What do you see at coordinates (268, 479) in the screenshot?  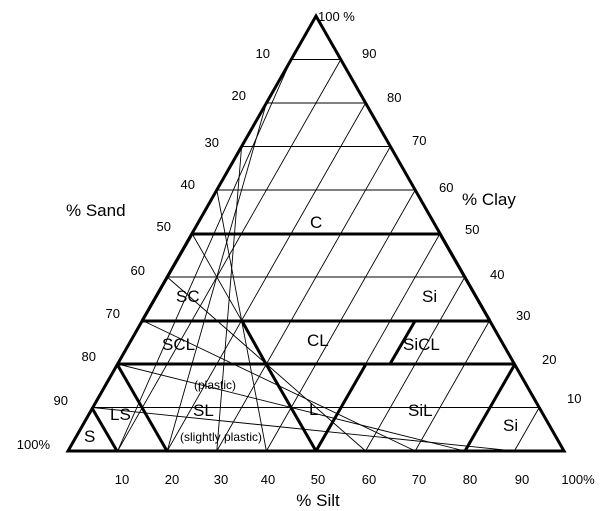 I see `silt-tick: 40` at bounding box center [268, 479].